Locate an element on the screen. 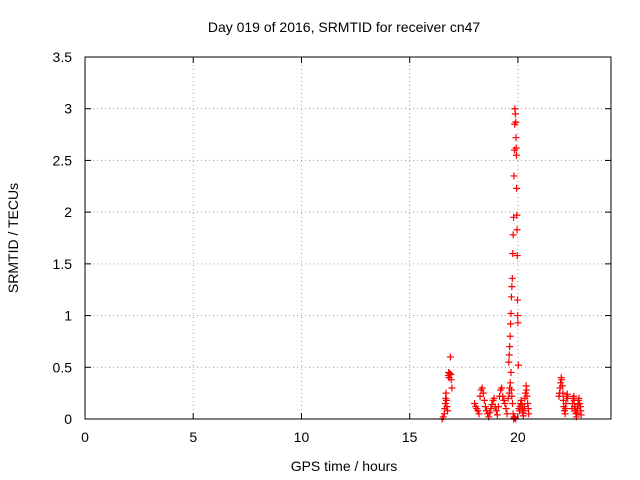 The width and height of the screenshot is (640, 480). y-tick-label: 1.5 is located at coordinates (63, 264).